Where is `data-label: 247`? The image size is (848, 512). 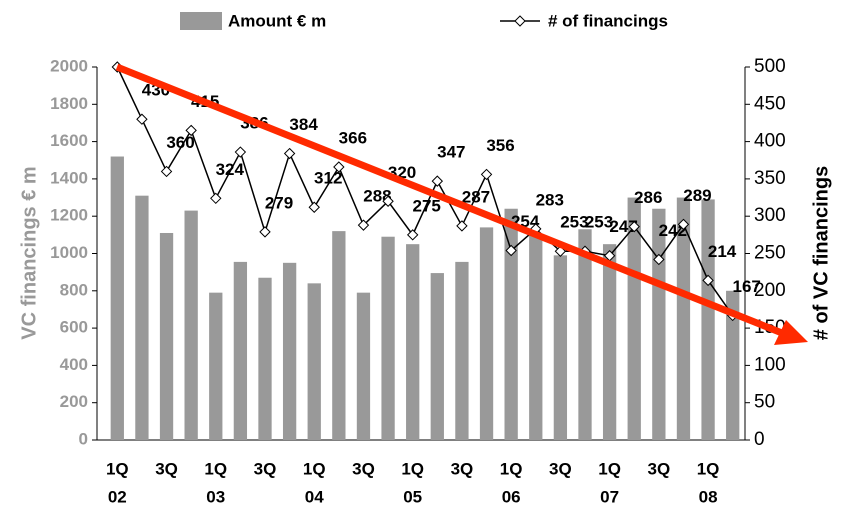
data-label: 247 is located at coordinates (623, 226).